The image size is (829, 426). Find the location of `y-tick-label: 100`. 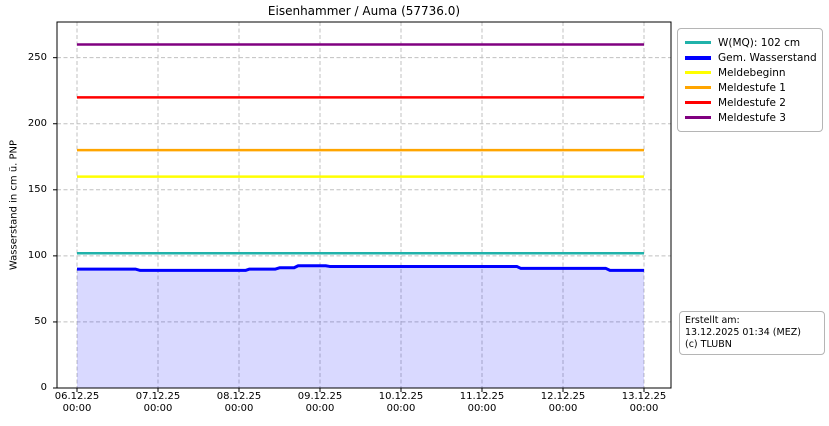

y-tick-label: 100 is located at coordinates (37, 255).